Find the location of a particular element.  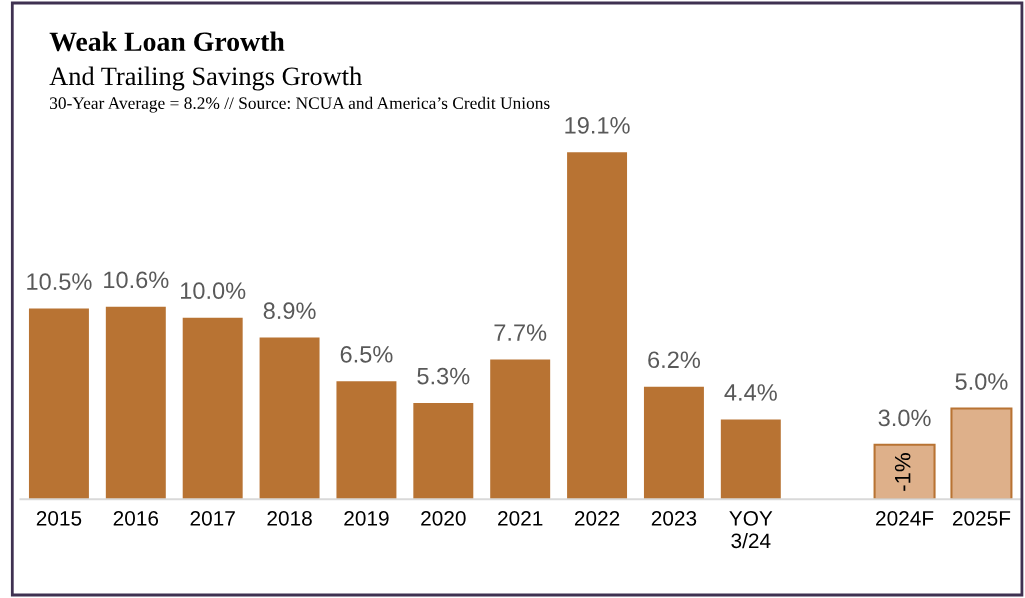

x-tick-label: 2021 is located at coordinates (520, 518).